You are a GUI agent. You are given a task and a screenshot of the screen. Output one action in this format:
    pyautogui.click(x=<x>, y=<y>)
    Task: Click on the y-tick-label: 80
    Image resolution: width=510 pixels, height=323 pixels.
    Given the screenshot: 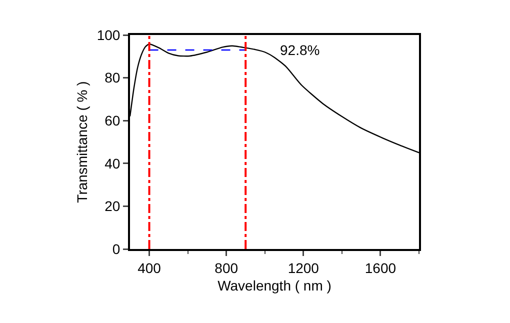 What is the action you would take?
    pyautogui.click(x=112, y=78)
    